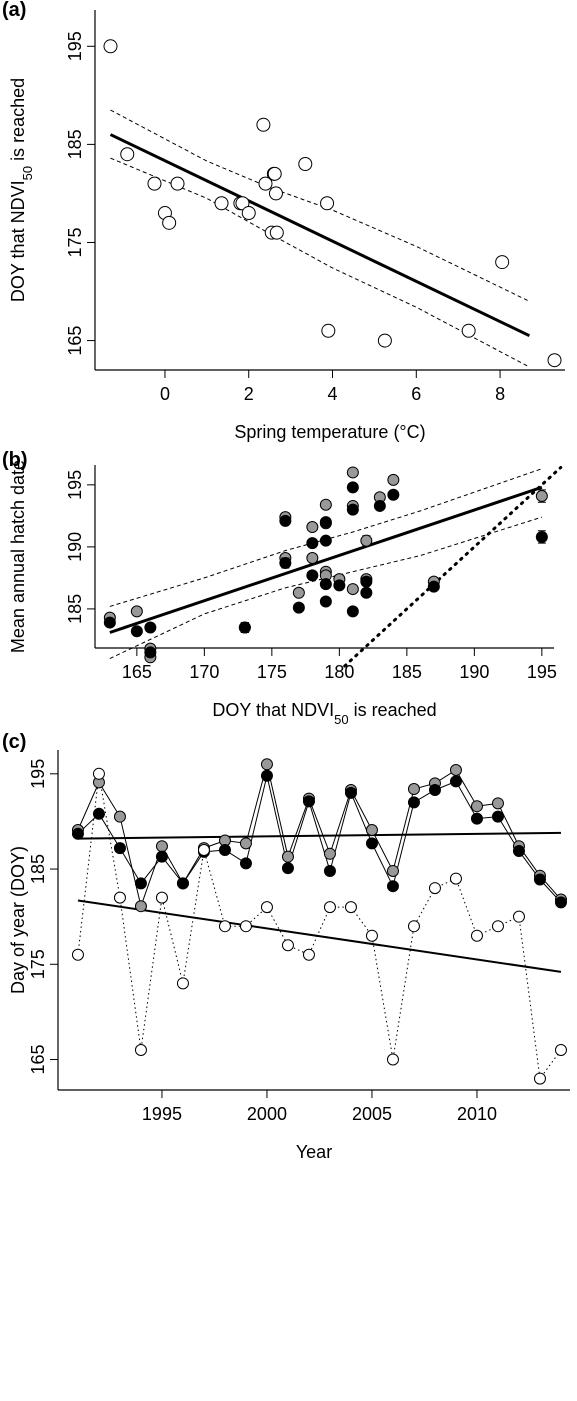 This screenshot has width=577, height=1401. I want to click on panel-label: (c), so click(14, 742).